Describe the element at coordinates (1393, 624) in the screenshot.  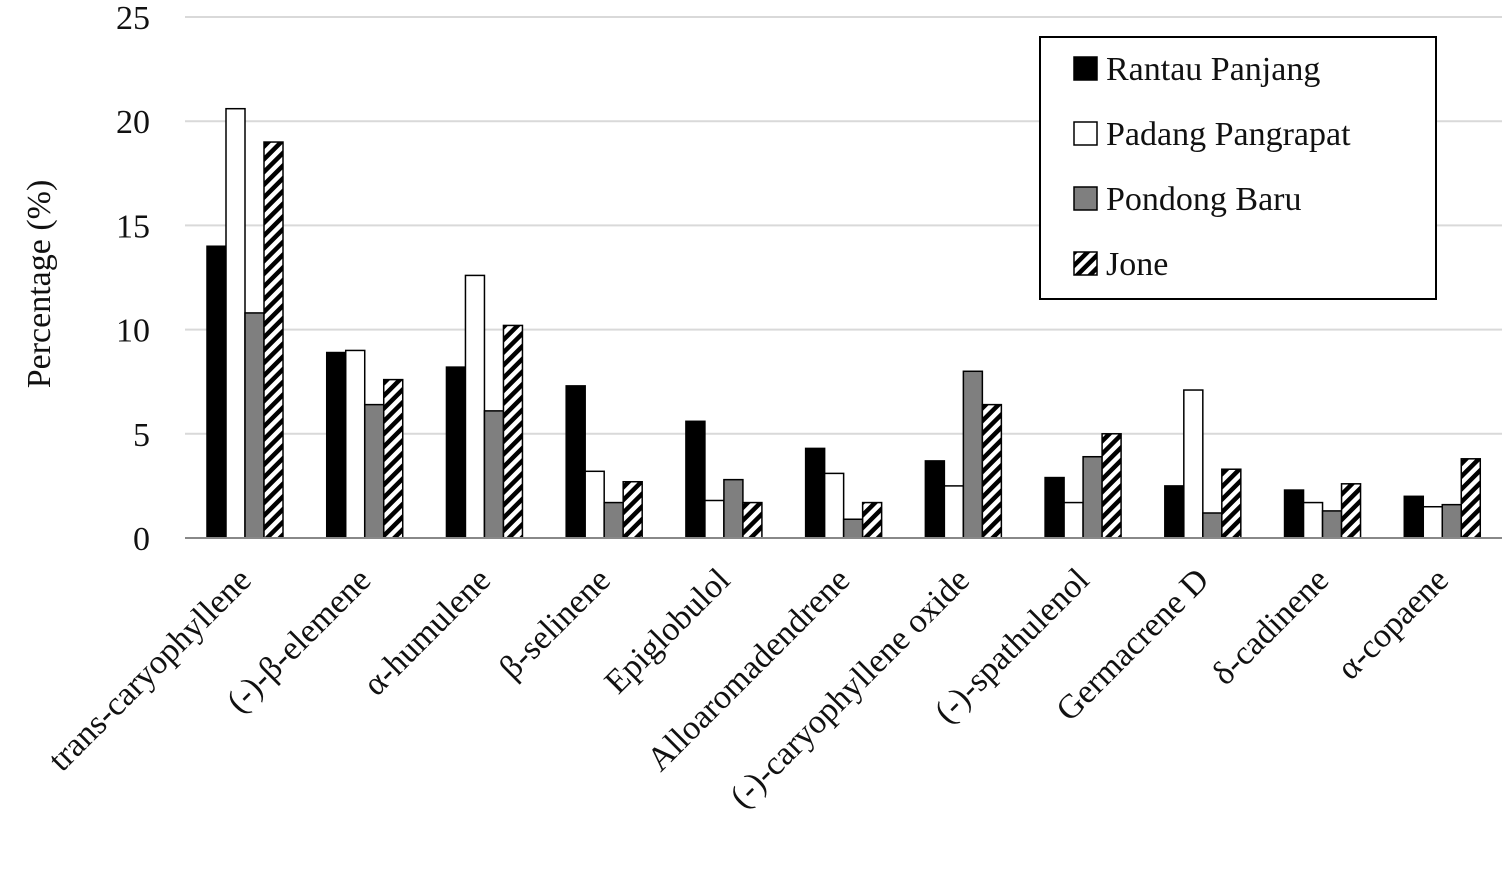
I see `x-category-label: α-copaene` at that location.